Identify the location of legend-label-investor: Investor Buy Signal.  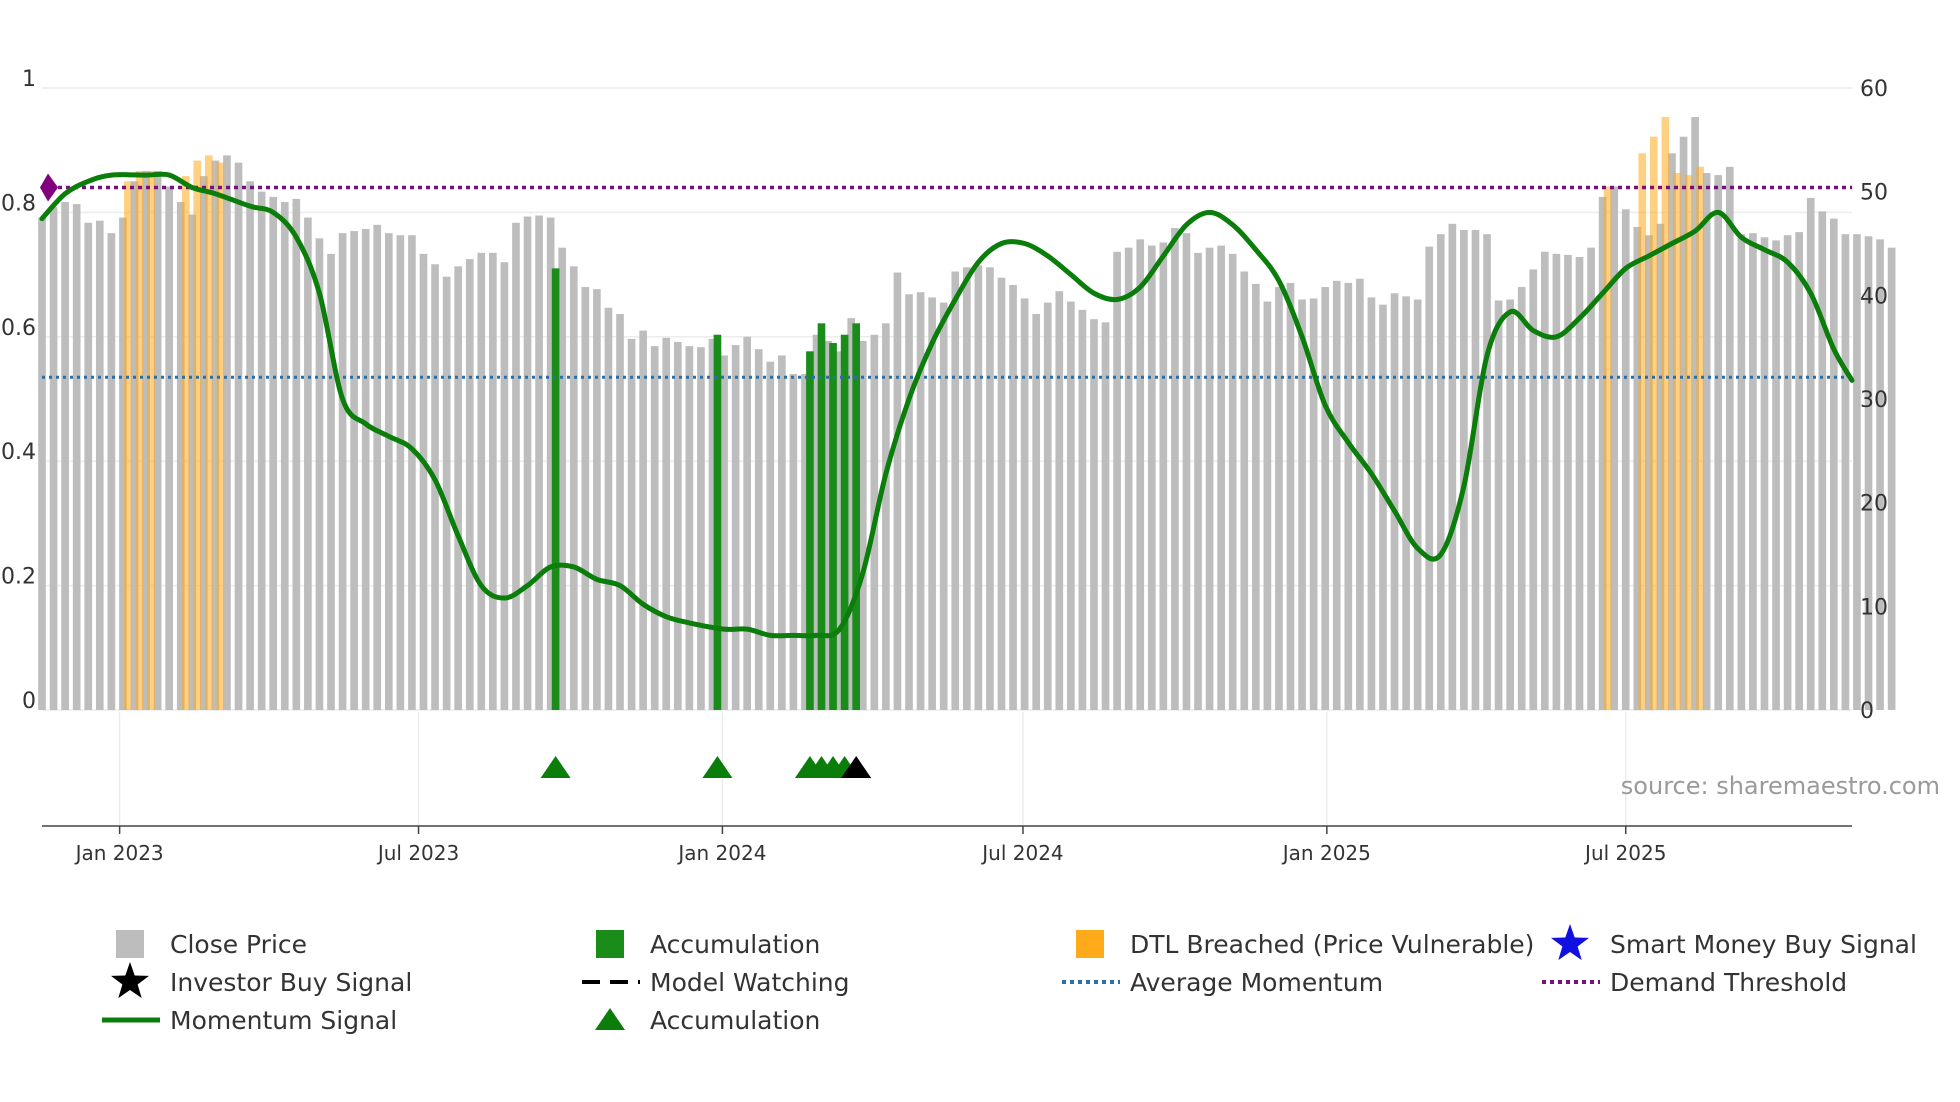
(291, 982).